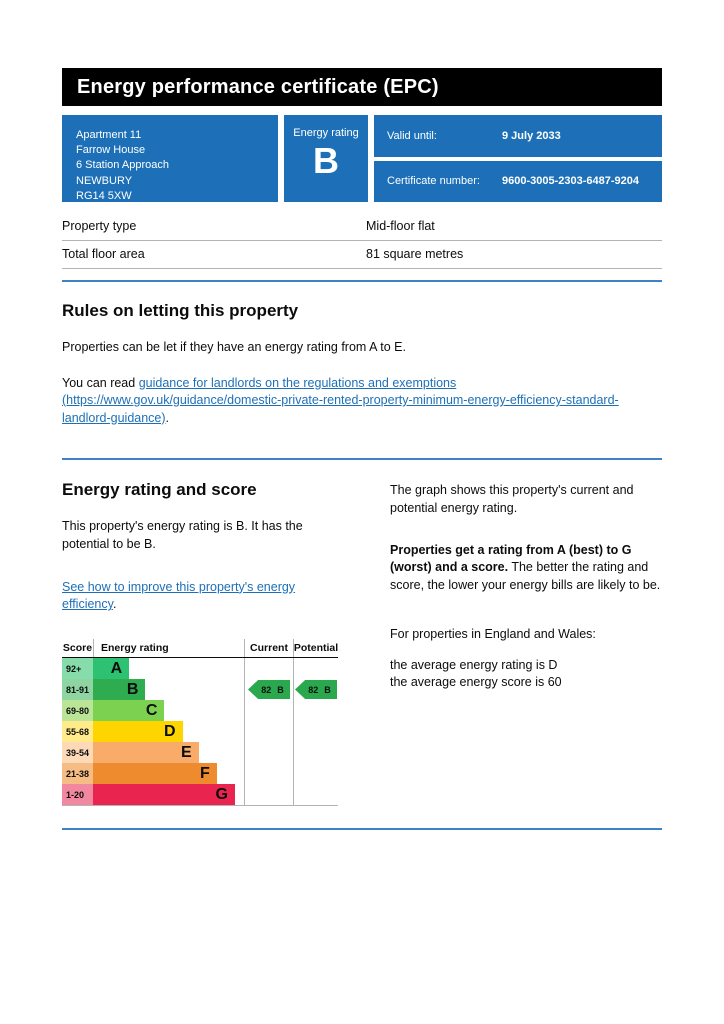  I want to click on page-title: Energy performance certificate (EPC), so click(258, 86).